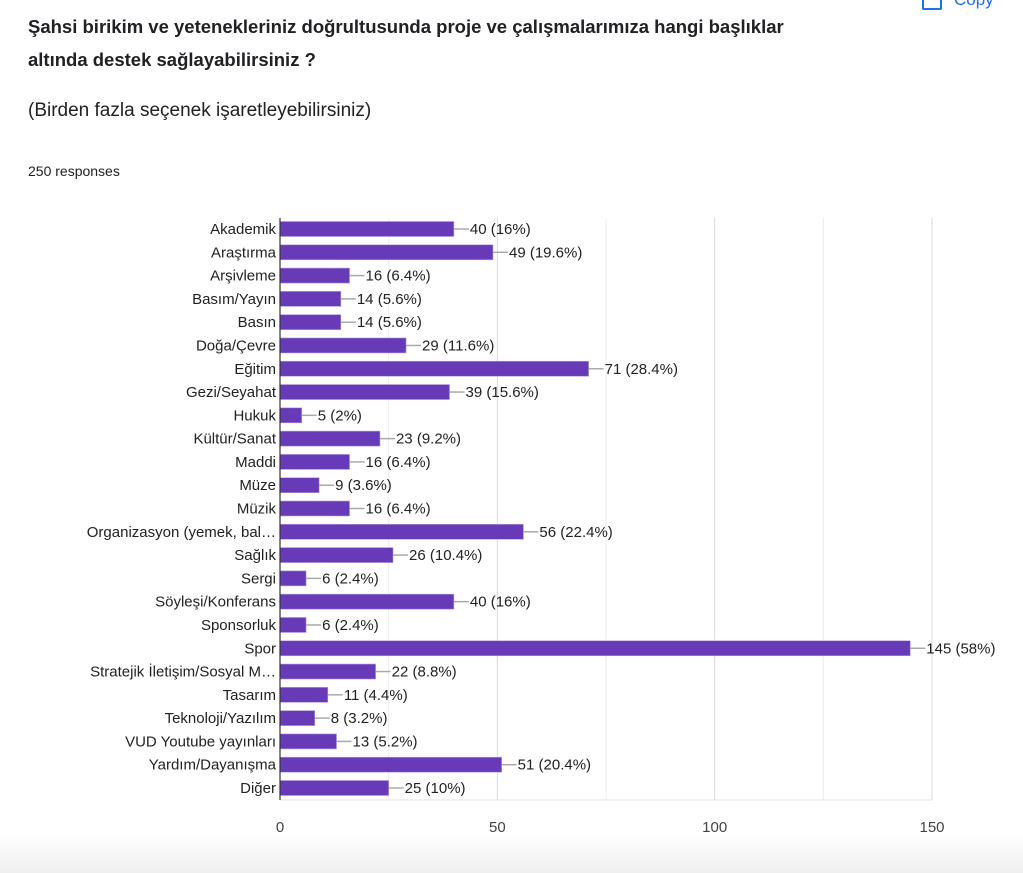 This screenshot has height=873, width=1023. What do you see at coordinates (244, 252) in the screenshot?
I see `category-label: Araştırma` at bounding box center [244, 252].